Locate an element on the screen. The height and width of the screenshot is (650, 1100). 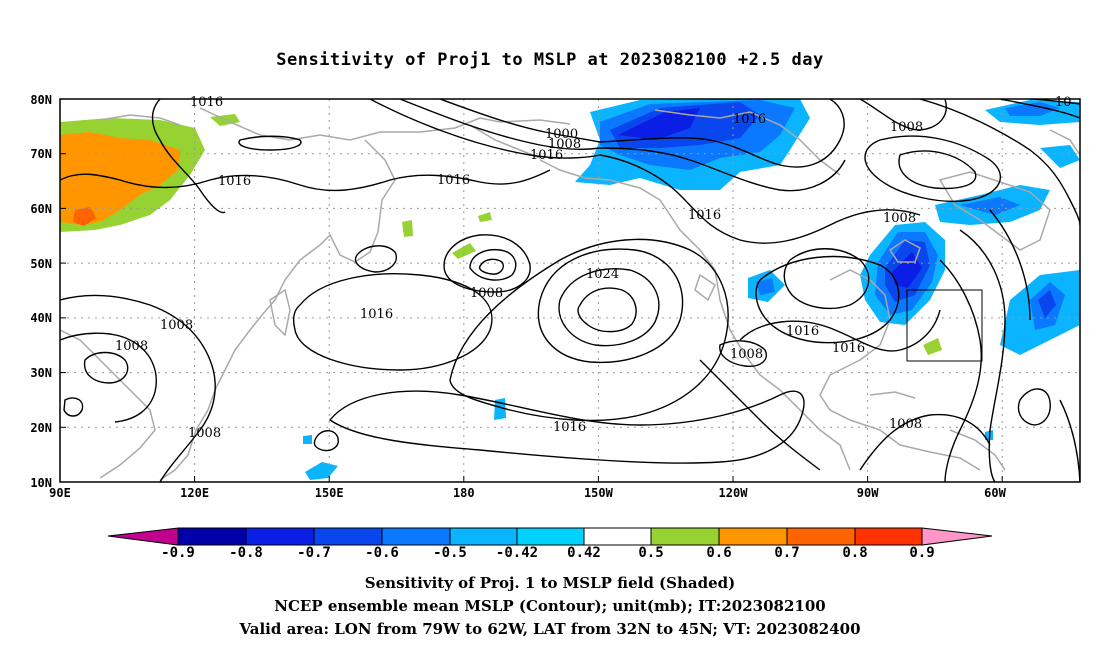
longitude-labels: 90E 120E 150E 180 150W 120W 90W 60W is located at coordinates (527, 493).